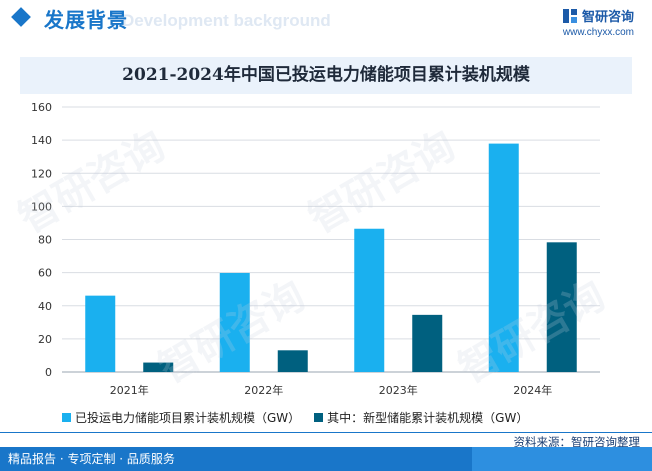 Image resolution: width=652 pixels, height=471 pixels. What do you see at coordinates (319, 417) in the screenshot?
I see `legend-swatch-new-type` at bounding box center [319, 417].